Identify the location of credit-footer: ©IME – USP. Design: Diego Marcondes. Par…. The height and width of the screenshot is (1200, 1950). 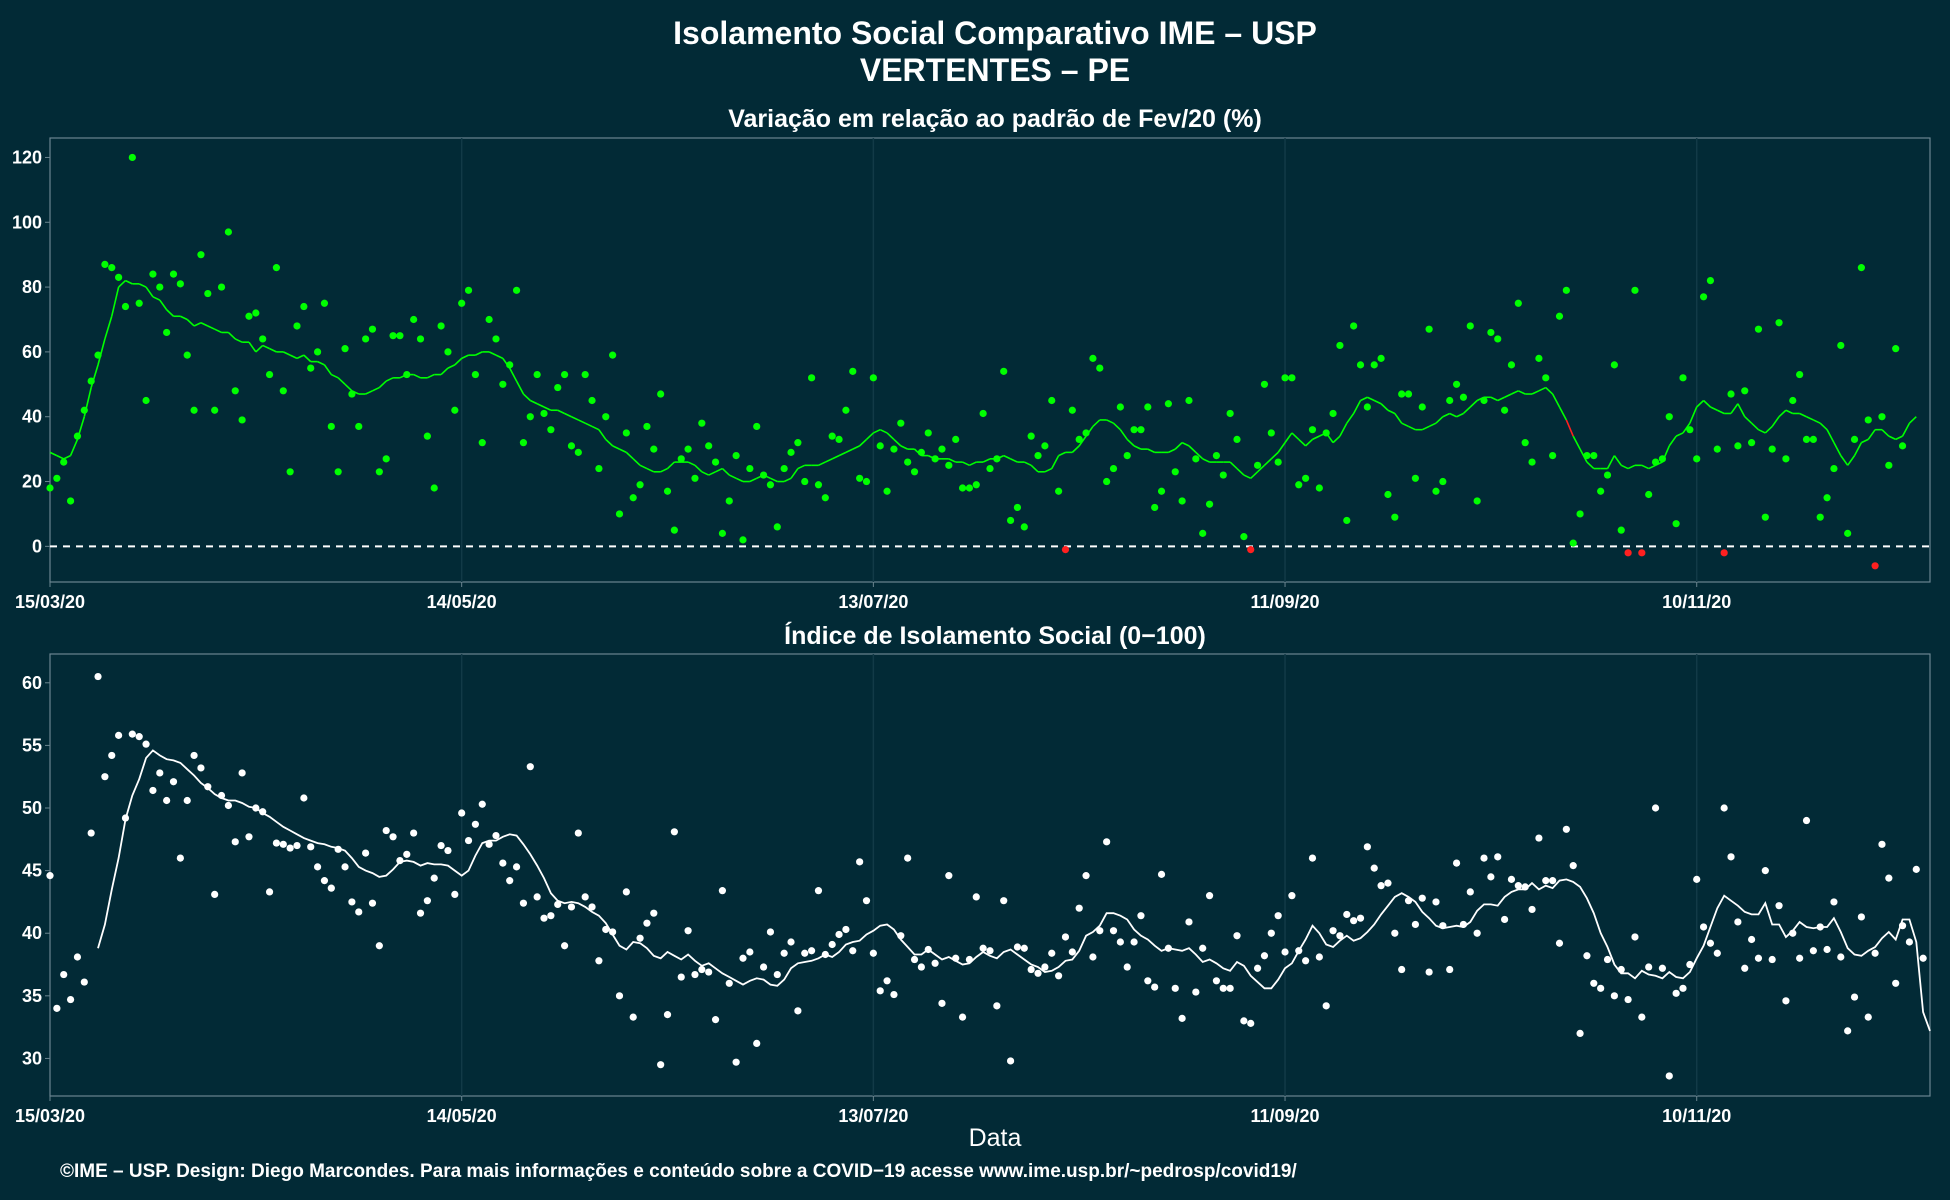
(678, 1171).